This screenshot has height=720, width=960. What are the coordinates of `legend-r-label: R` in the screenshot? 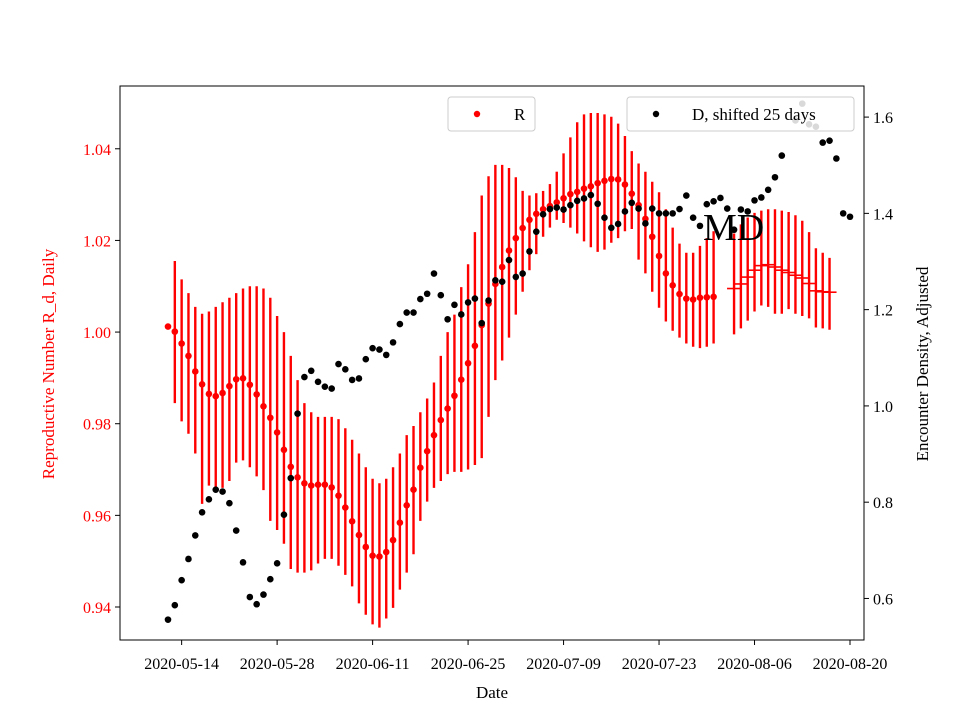 It's located at (520, 114).